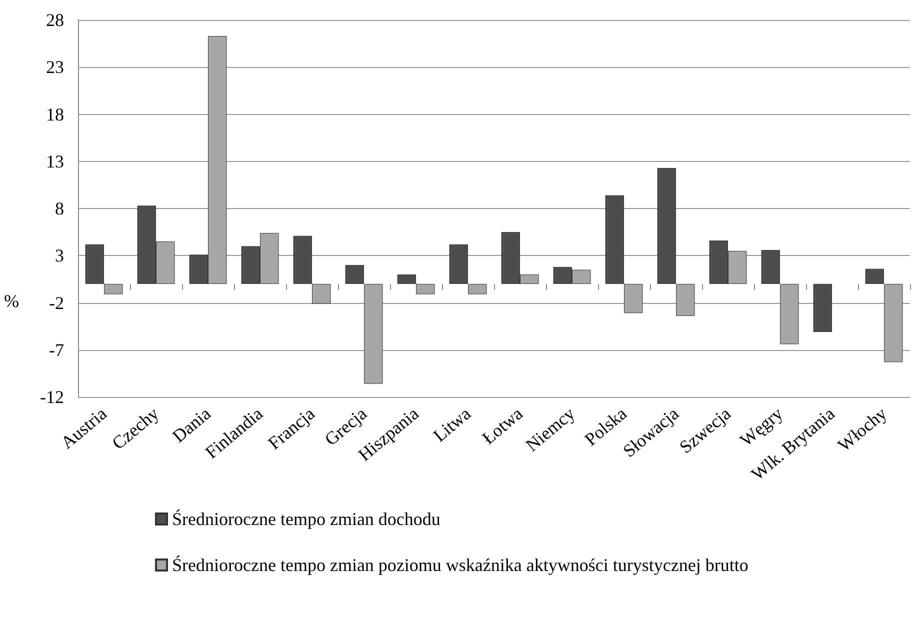  Describe the element at coordinates (59, 208) in the screenshot. I see `y-tick-label: 8` at that location.